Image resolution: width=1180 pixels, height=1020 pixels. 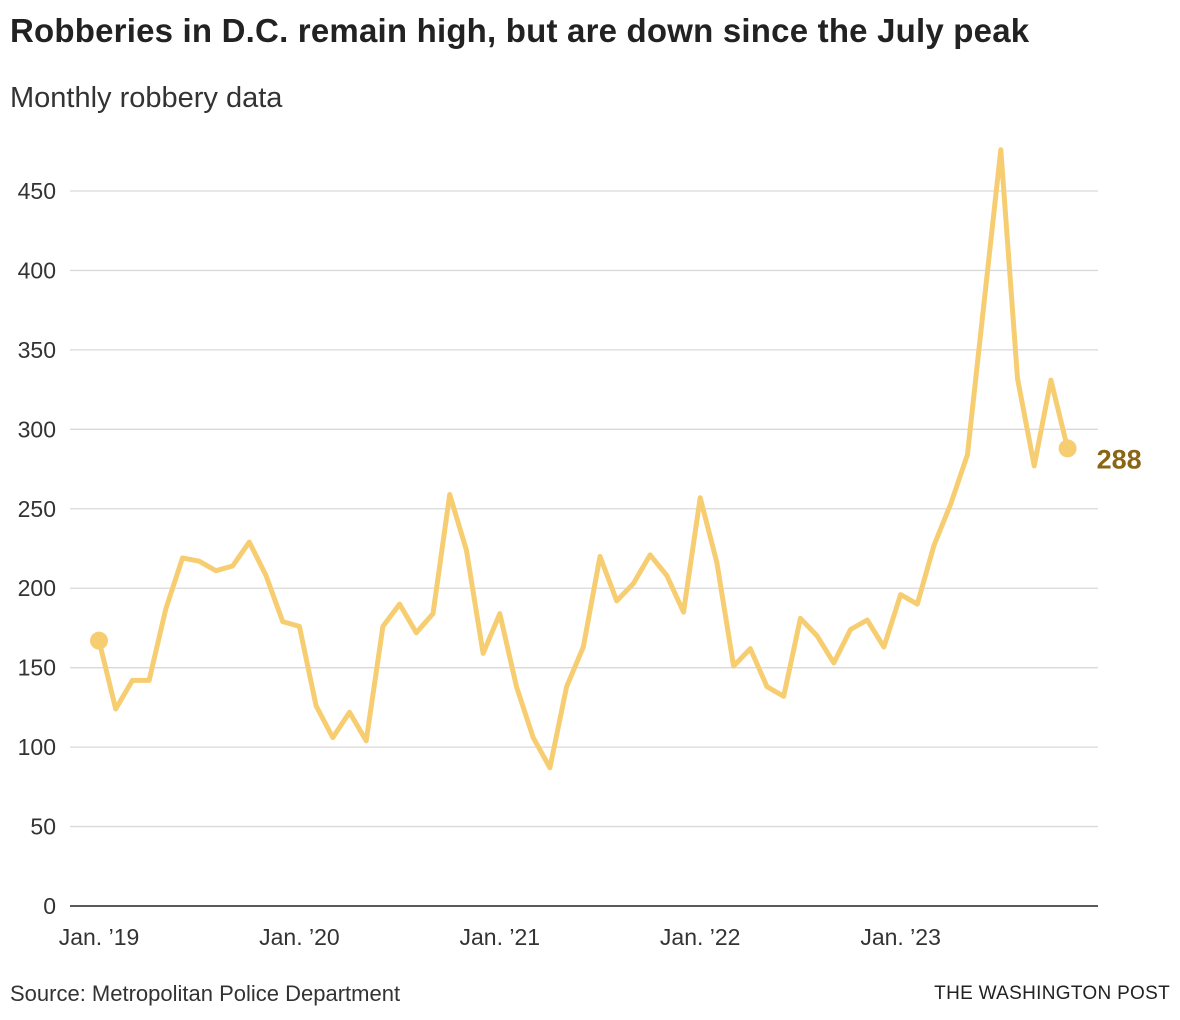 I want to click on y-tick-label: 0, so click(x=49, y=906).